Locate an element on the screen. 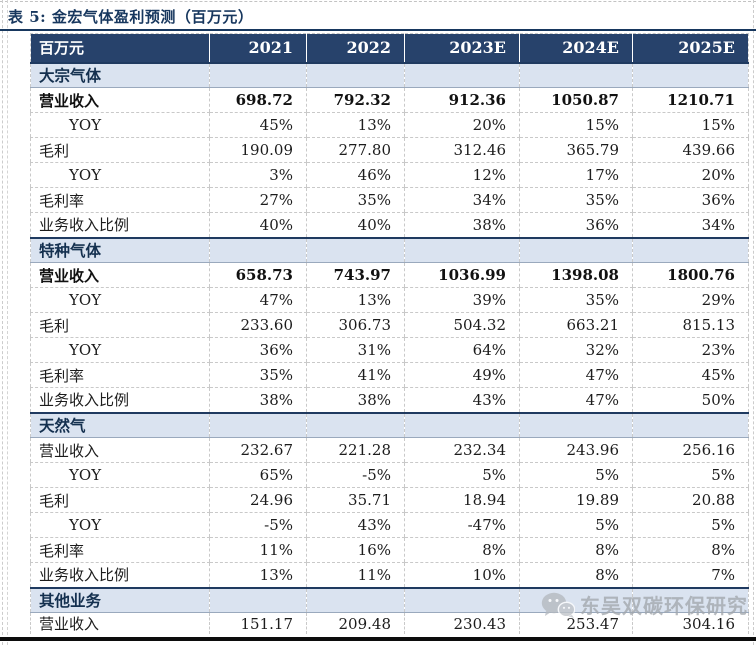 Image resolution: width=756 pixels, height=645 pixels. table-row: 毛利 190.09 277.80 312.46 365.79 439.66 is located at coordinates (389, 150).